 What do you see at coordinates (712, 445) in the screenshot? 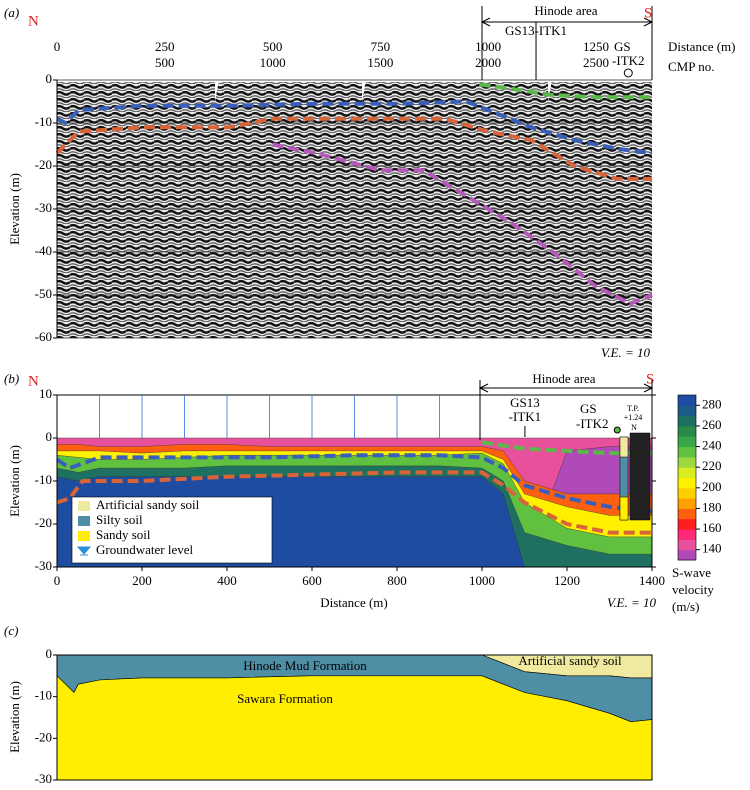
I see `colorbar-tick-label: 240` at bounding box center [712, 445].